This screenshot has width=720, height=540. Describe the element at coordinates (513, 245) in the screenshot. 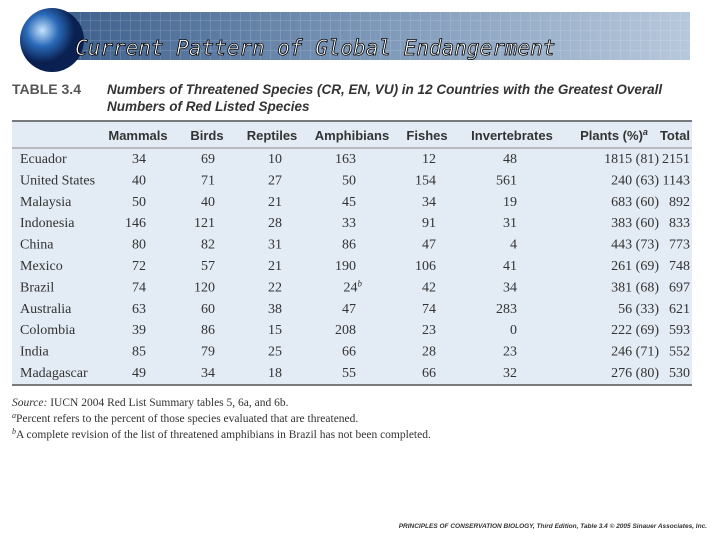

I see `cell: 4` at that location.